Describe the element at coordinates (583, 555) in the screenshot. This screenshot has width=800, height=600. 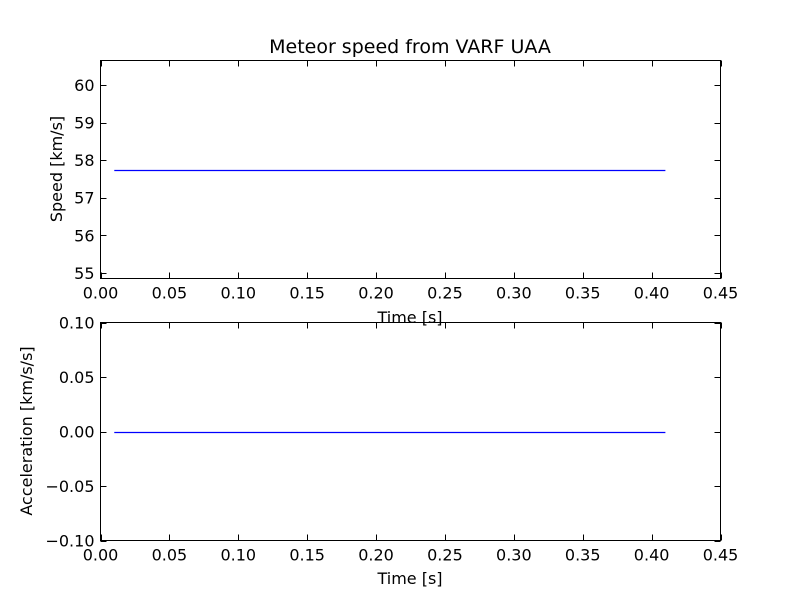
I see `acceleration-plot-x-tick-label: 0.35` at that location.